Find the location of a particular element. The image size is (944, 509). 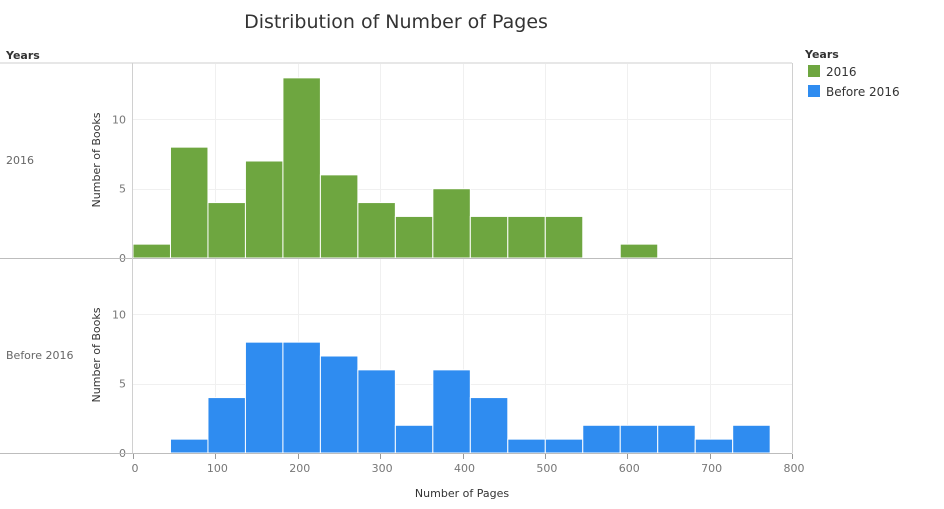

y-axis-title-bottom: Number of Books is located at coordinates (96, 354).